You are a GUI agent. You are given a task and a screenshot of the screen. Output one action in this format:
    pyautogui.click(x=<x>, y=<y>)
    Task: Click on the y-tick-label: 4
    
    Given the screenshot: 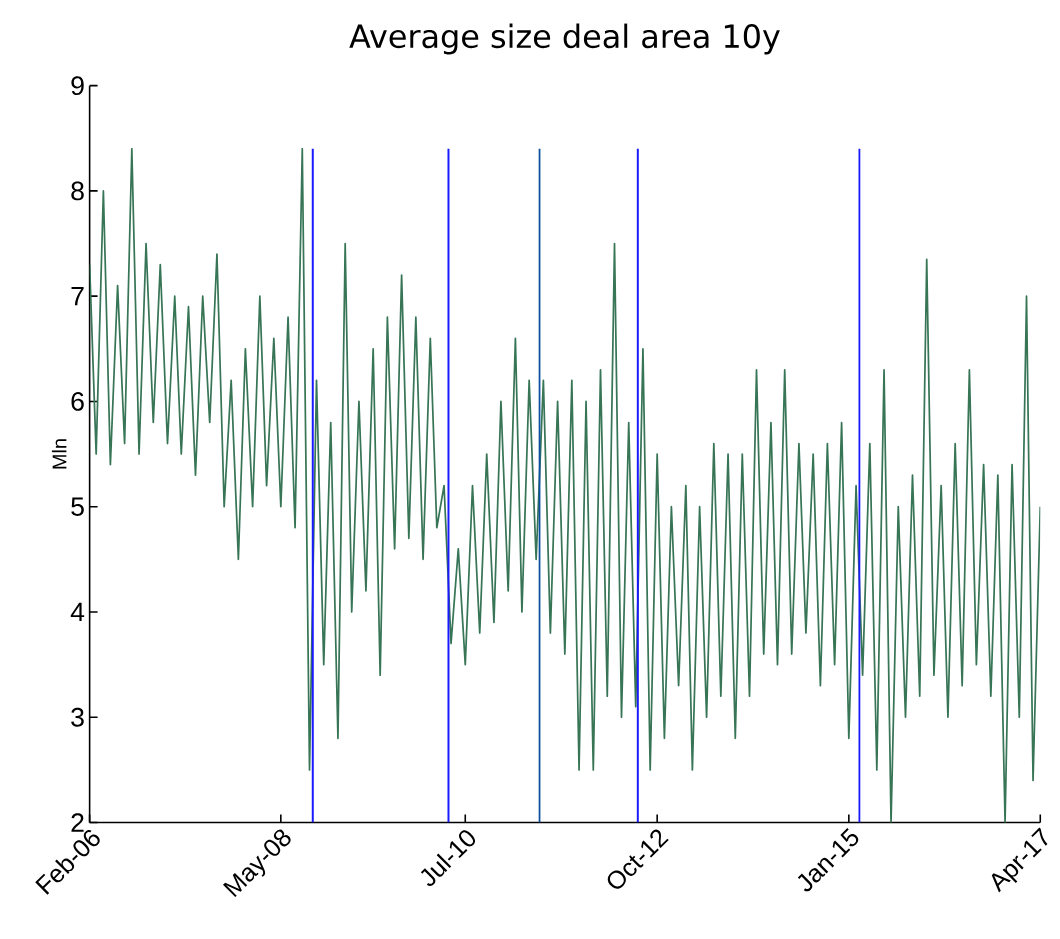 What is the action you would take?
    pyautogui.click(x=77, y=612)
    